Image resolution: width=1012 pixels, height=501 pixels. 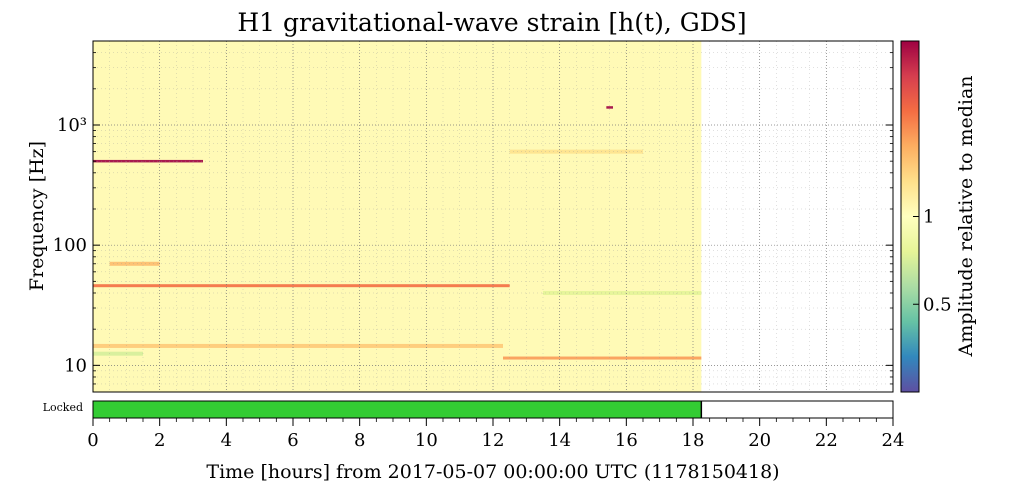 I want to click on y-tick-label: 10, so click(x=75, y=365).